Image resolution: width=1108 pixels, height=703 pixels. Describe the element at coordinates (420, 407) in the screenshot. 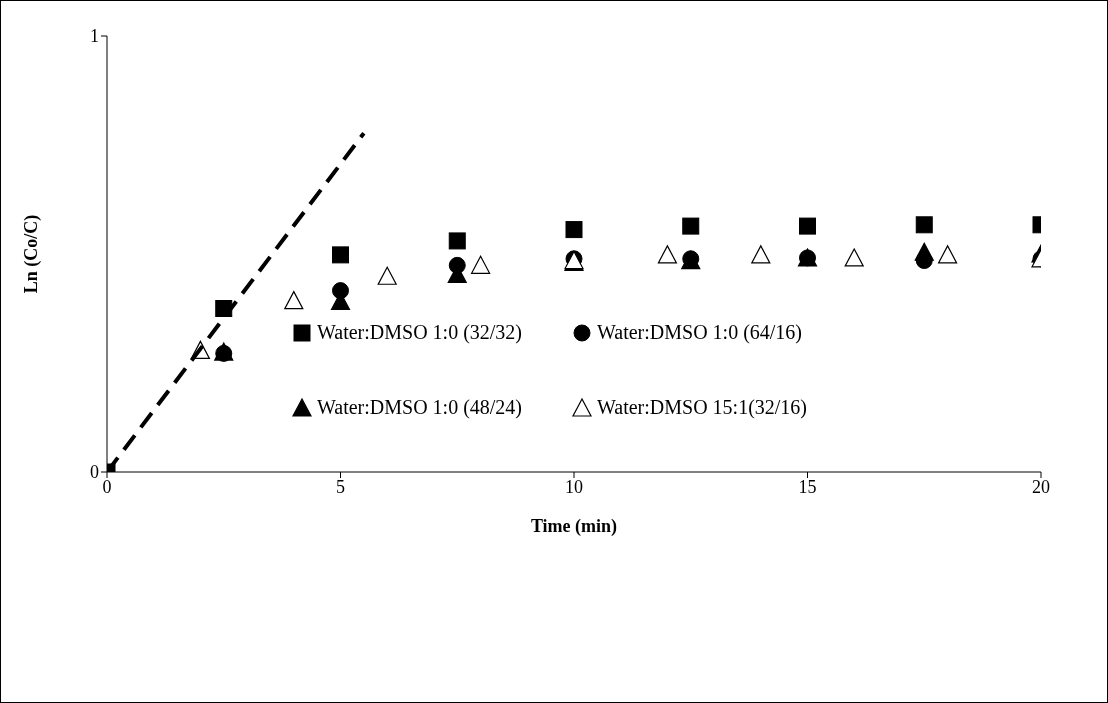

I see `legend-label: Water:DMSO 1:0 (48/24)` at that location.